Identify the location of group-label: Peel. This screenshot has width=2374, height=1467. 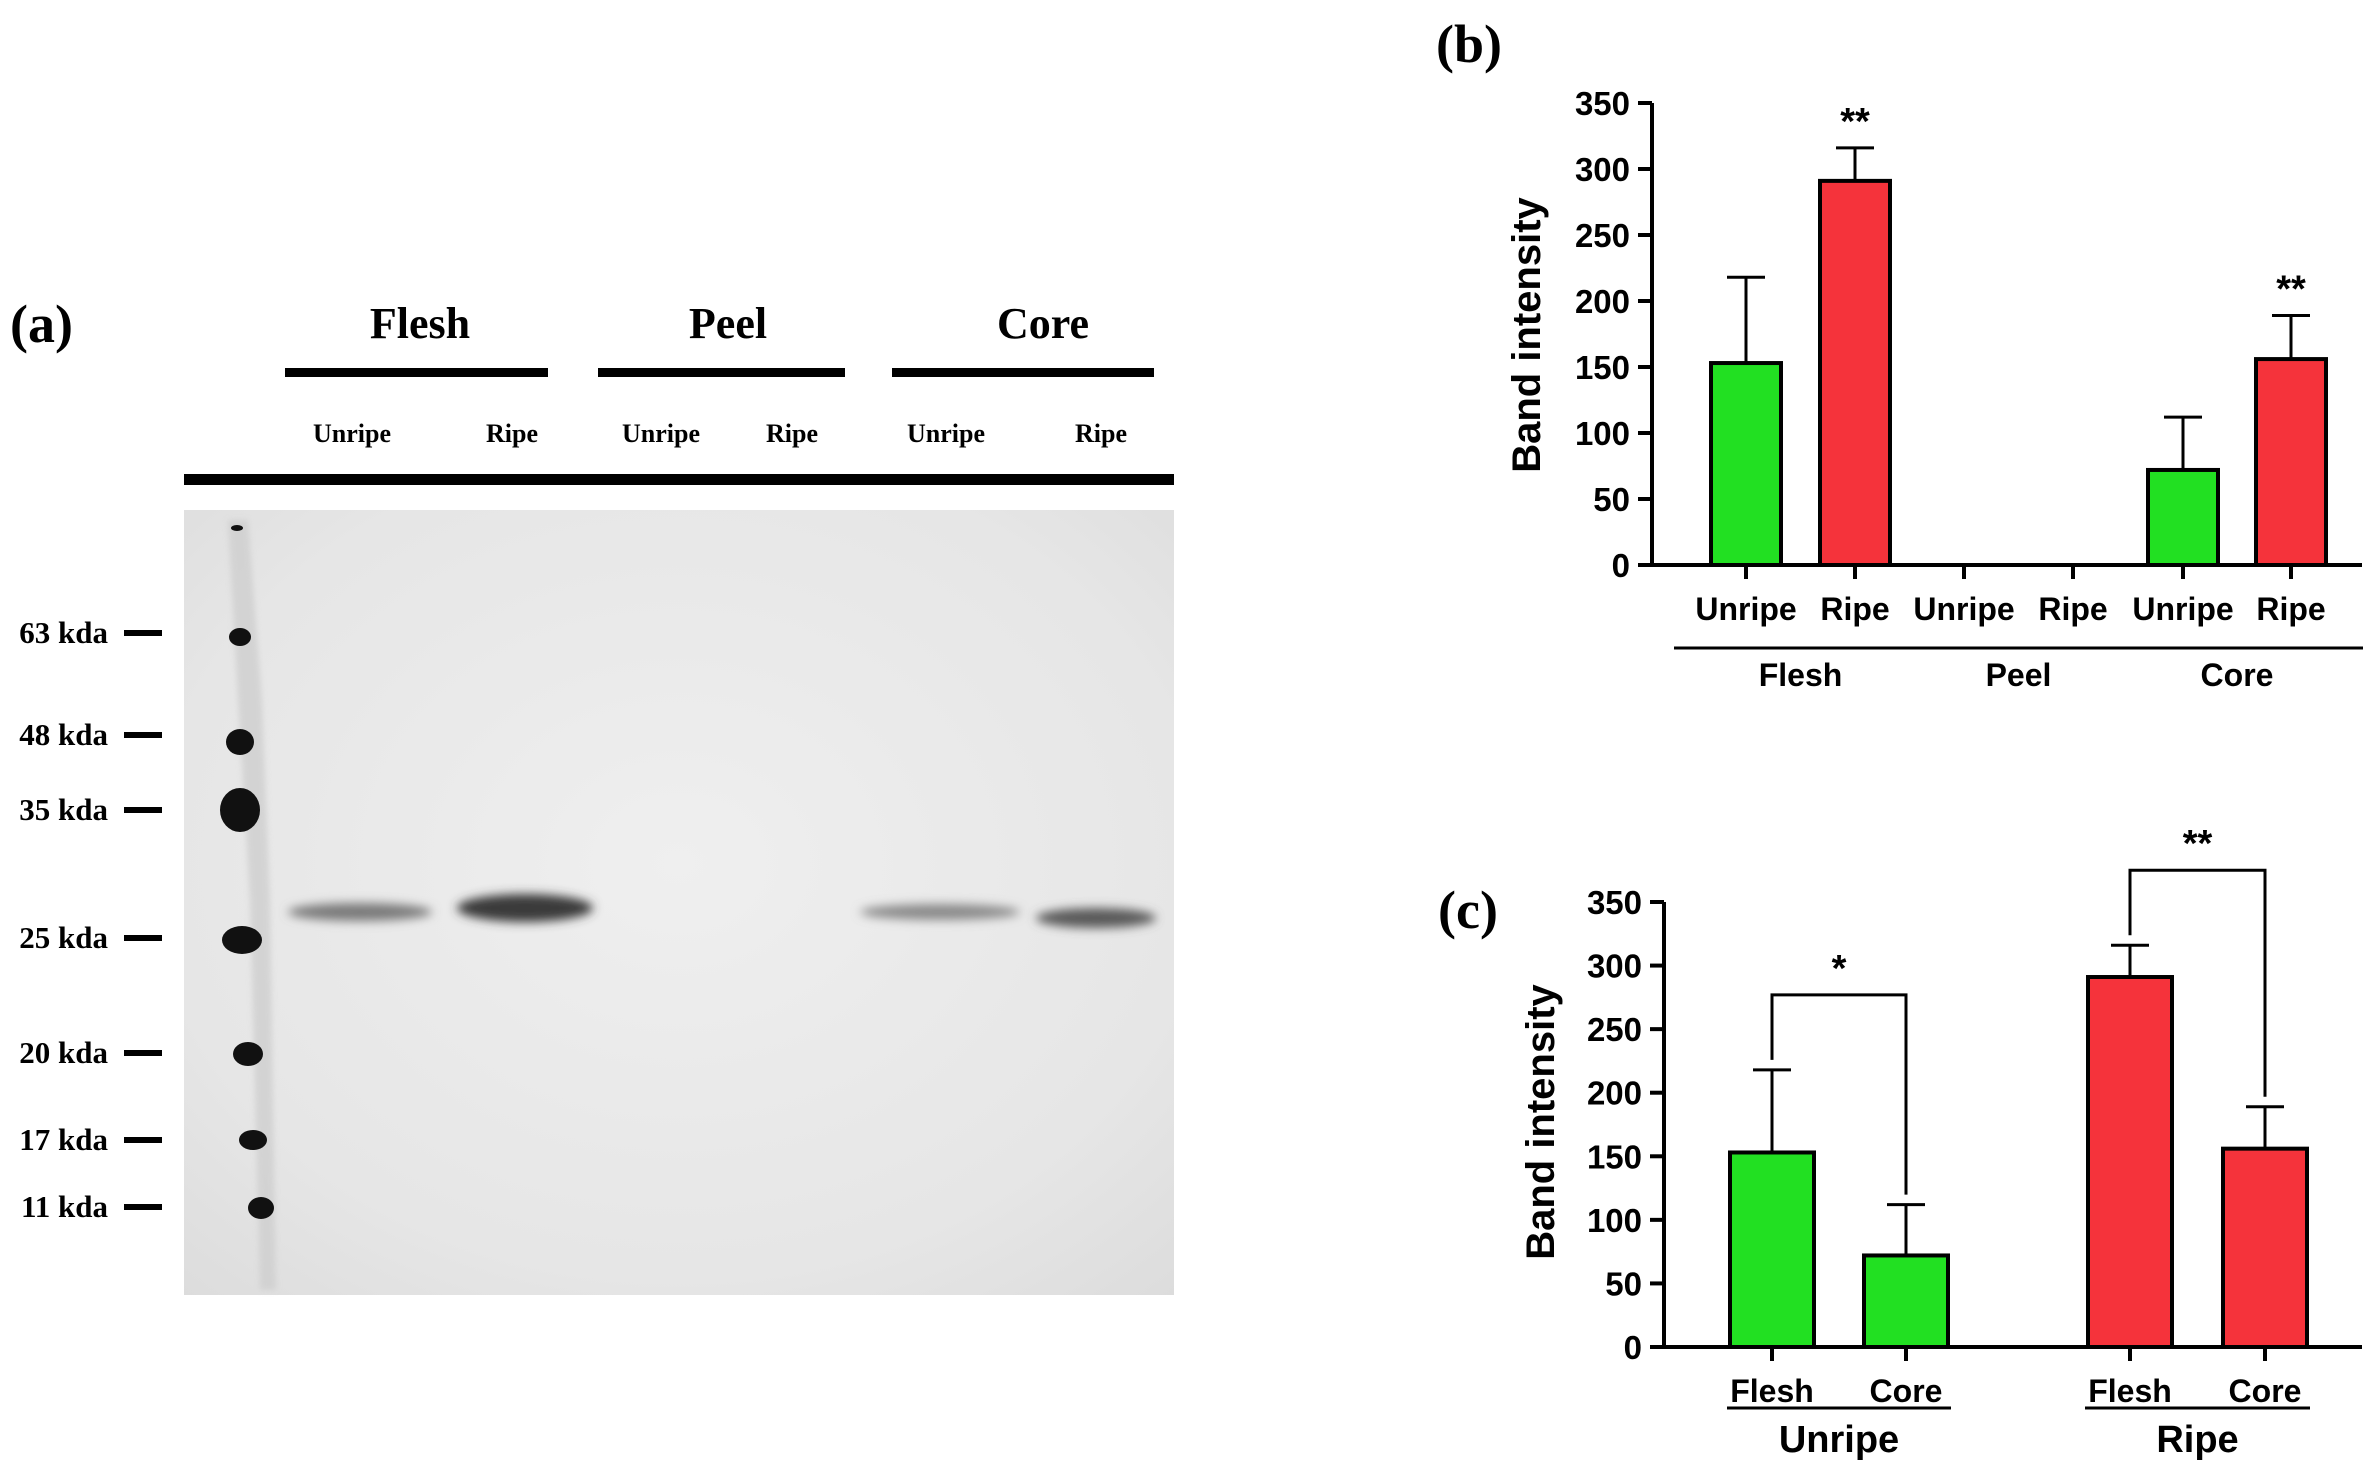
(2019, 675).